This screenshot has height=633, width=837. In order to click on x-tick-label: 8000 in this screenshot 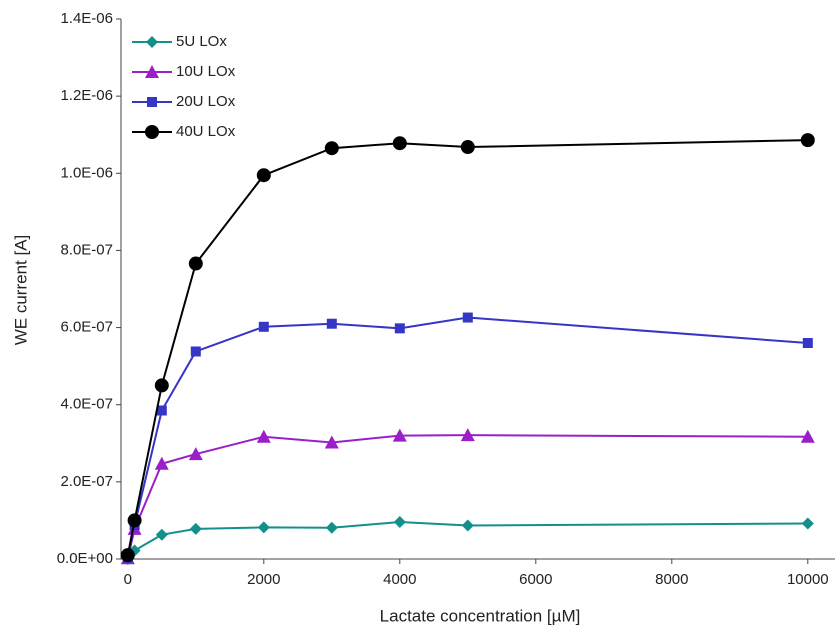, I will do `click(671, 579)`.